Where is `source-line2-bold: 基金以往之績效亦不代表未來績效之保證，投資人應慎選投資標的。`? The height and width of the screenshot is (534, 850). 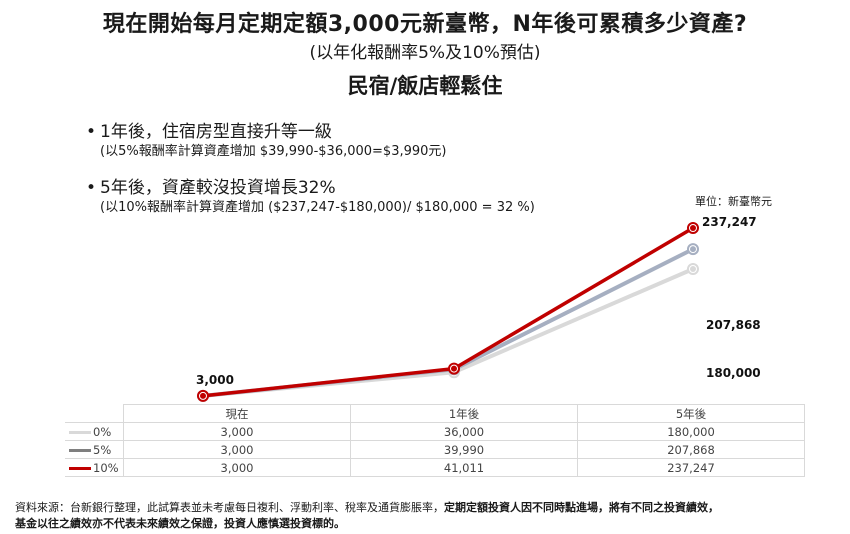
source-line2-bold: 基金以往之績效亦不代表未來績效之保證，投資人應慎選投資標的。 is located at coordinates (180, 523).